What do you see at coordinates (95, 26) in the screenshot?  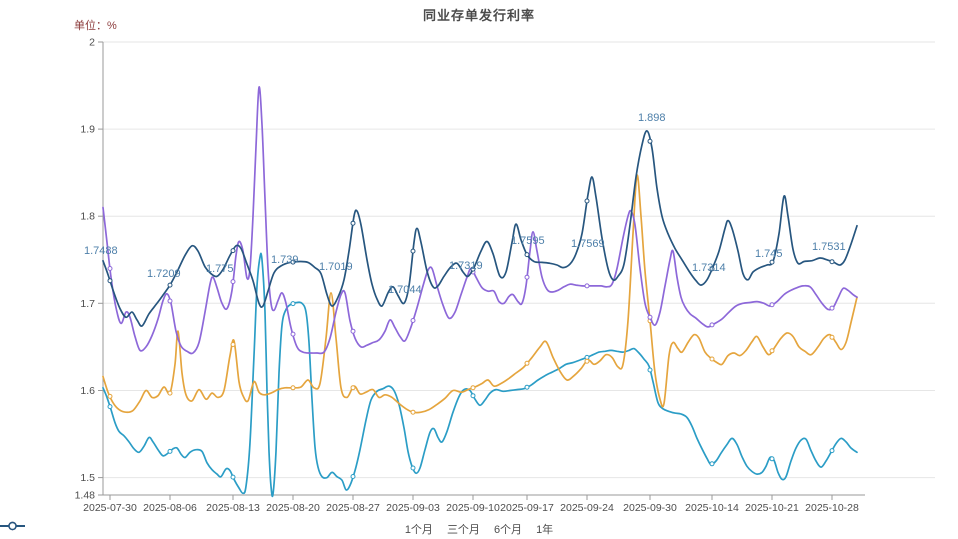 I see `unit-label: 单位：%` at bounding box center [95, 26].